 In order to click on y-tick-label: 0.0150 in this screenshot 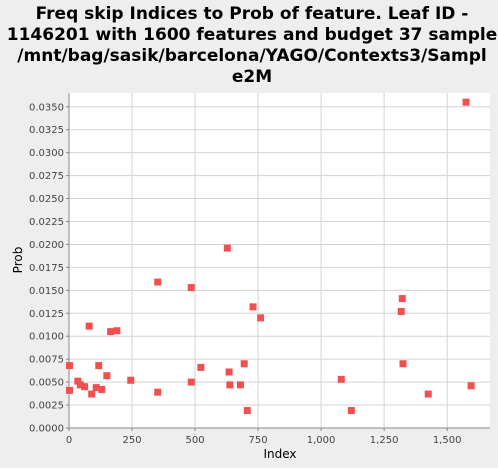, I will do `click(46, 291)`.